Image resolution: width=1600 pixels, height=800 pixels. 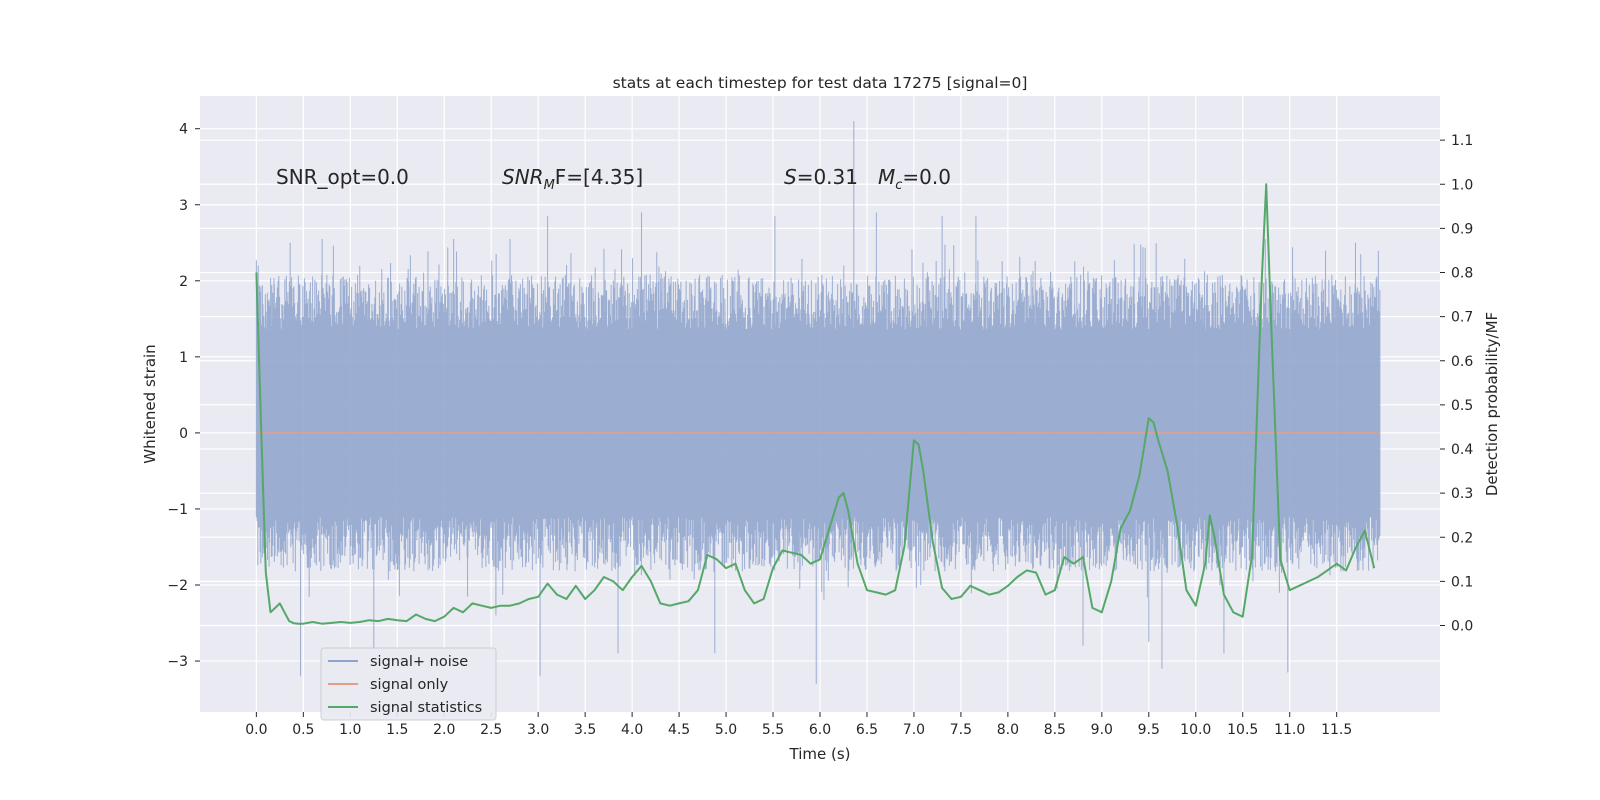 What do you see at coordinates (898, 185) in the screenshot?
I see `annotation-mc-sub: c` at bounding box center [898, 185].